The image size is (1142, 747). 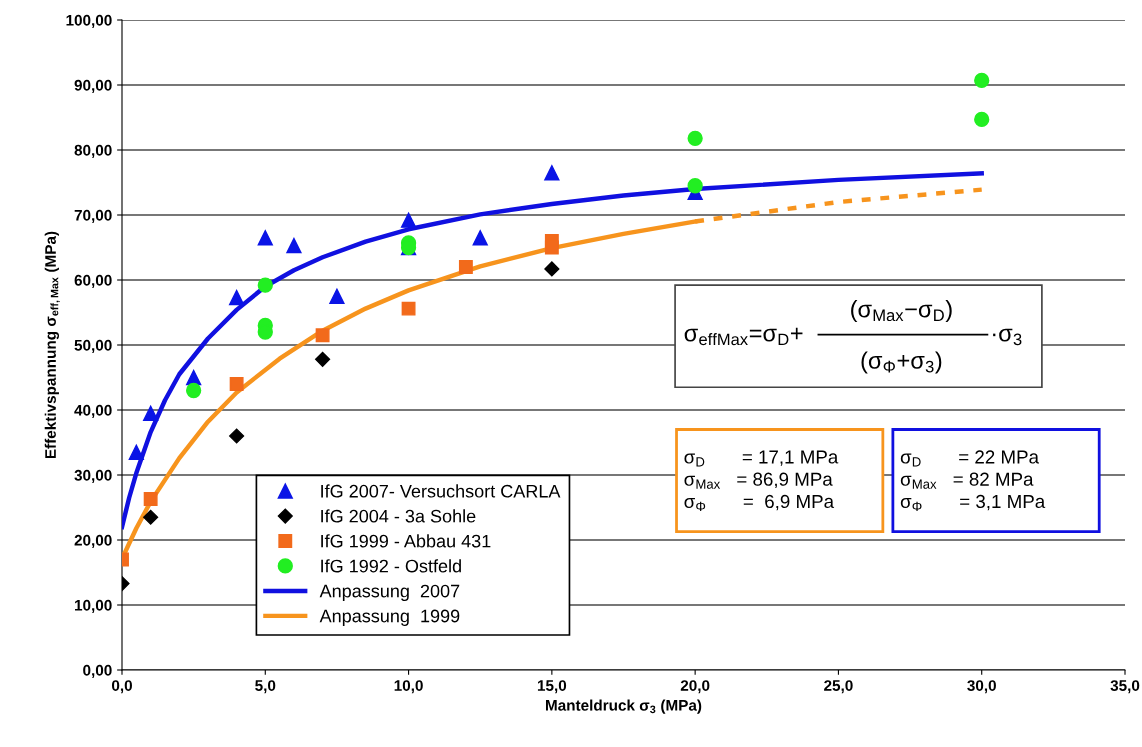 What do you see at coordinates (838, 687) in the screenshot?
I see `x-tick-label: 25,0` at bounding box center [838, 687].